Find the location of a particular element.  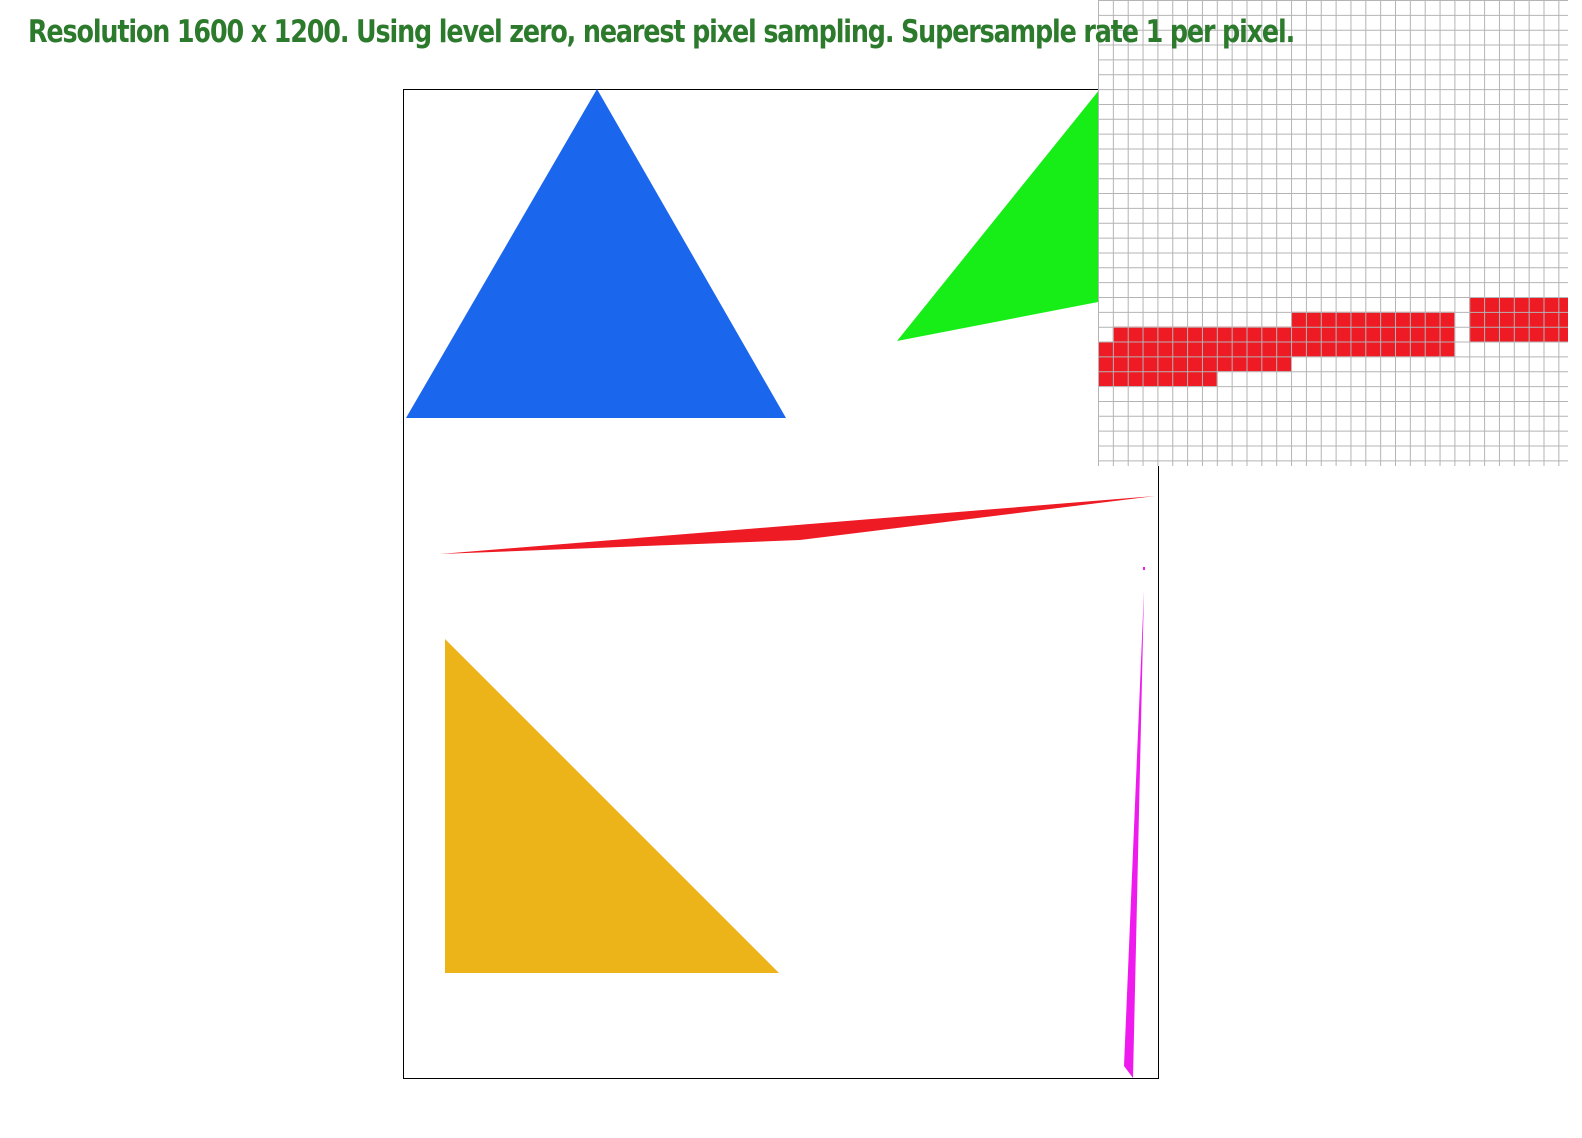

red-sliver-triangle is located at coordinates (797, 525).